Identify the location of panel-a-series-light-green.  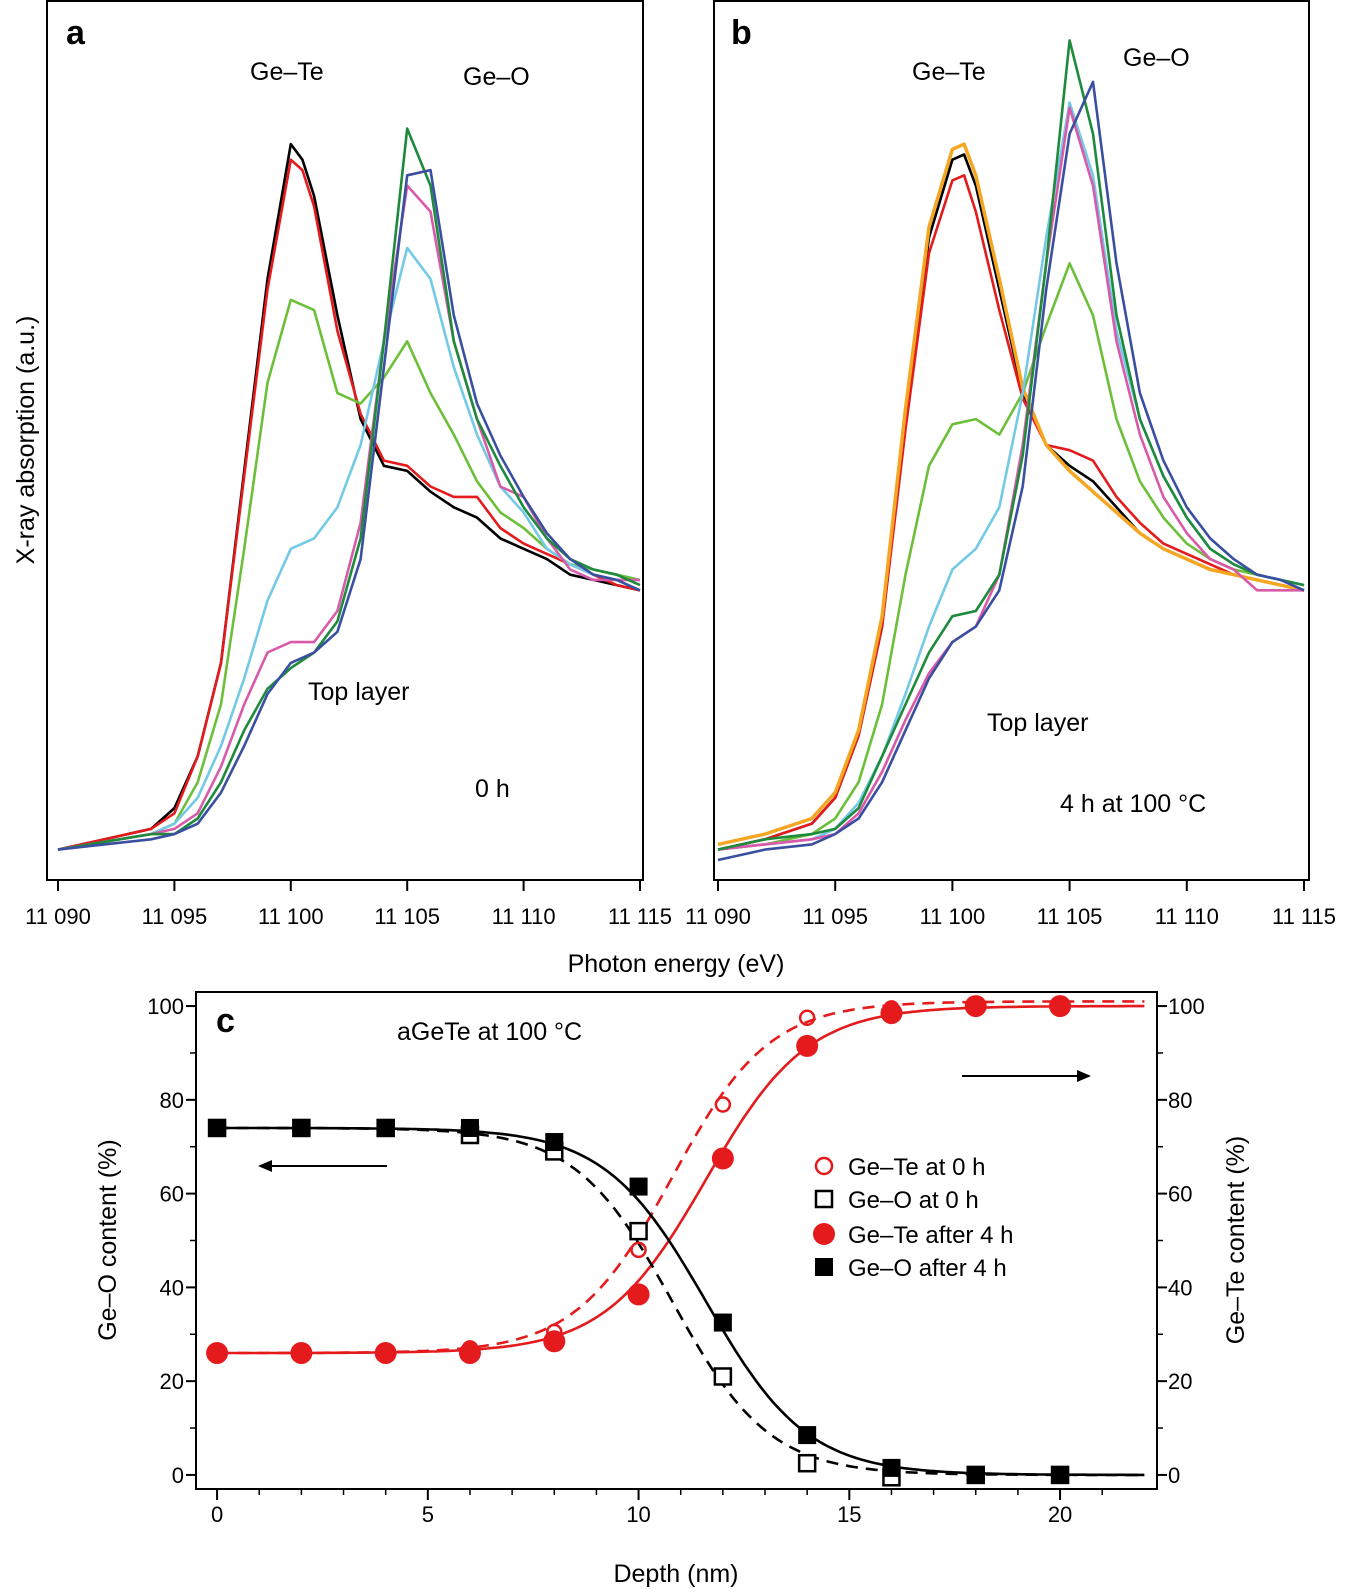
(349, 574).